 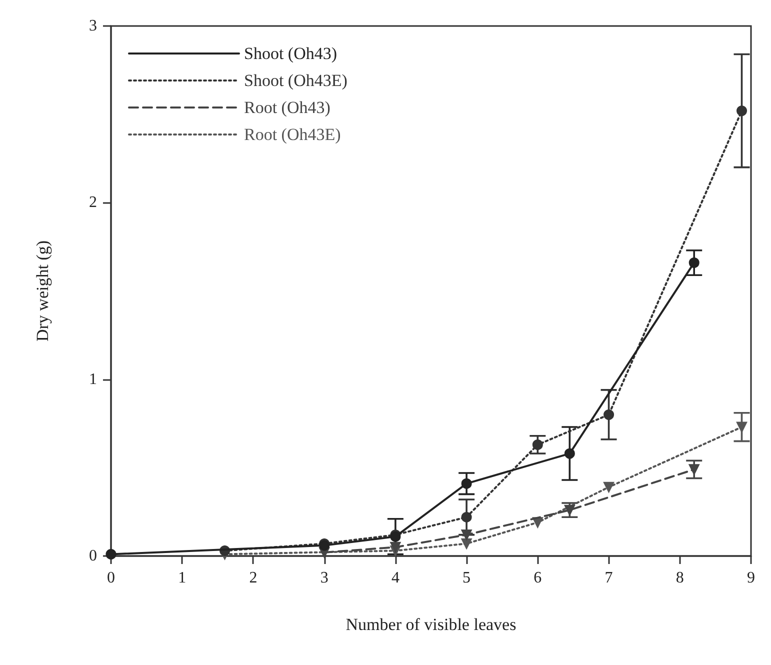 What do you see at coordinates (93, 379) in the screenshot?
I see `y-tick-label: 1` at bounding box center [93, 379].